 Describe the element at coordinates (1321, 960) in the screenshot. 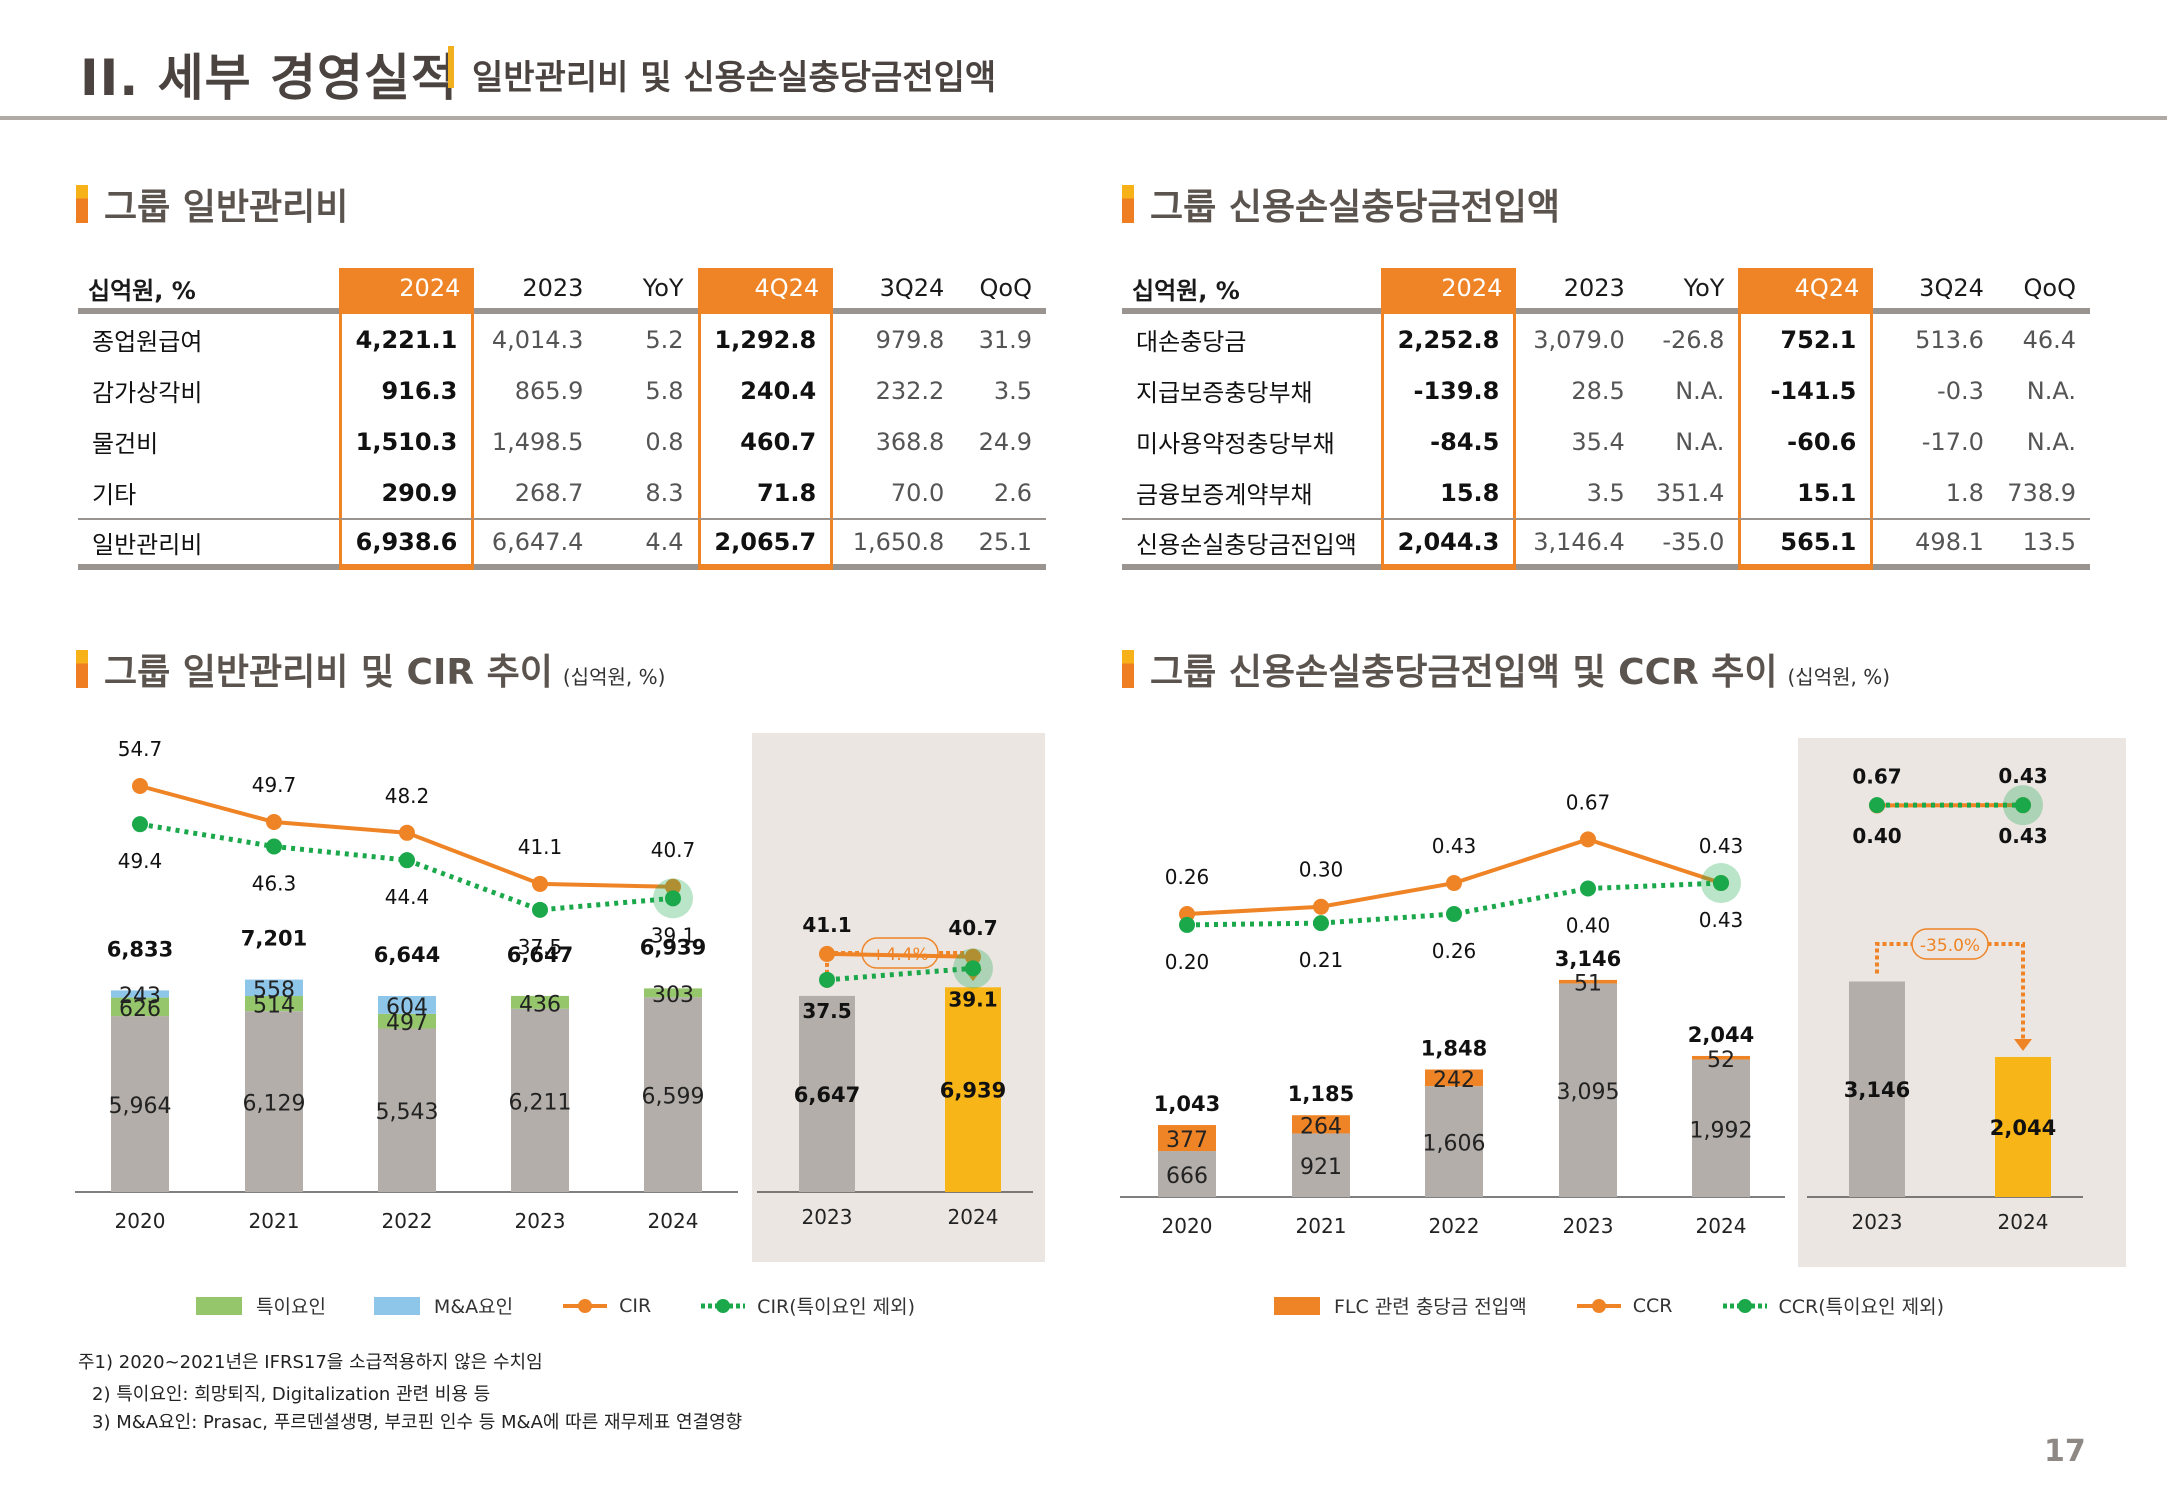

I see `line-value-label: 0.21` at that location.